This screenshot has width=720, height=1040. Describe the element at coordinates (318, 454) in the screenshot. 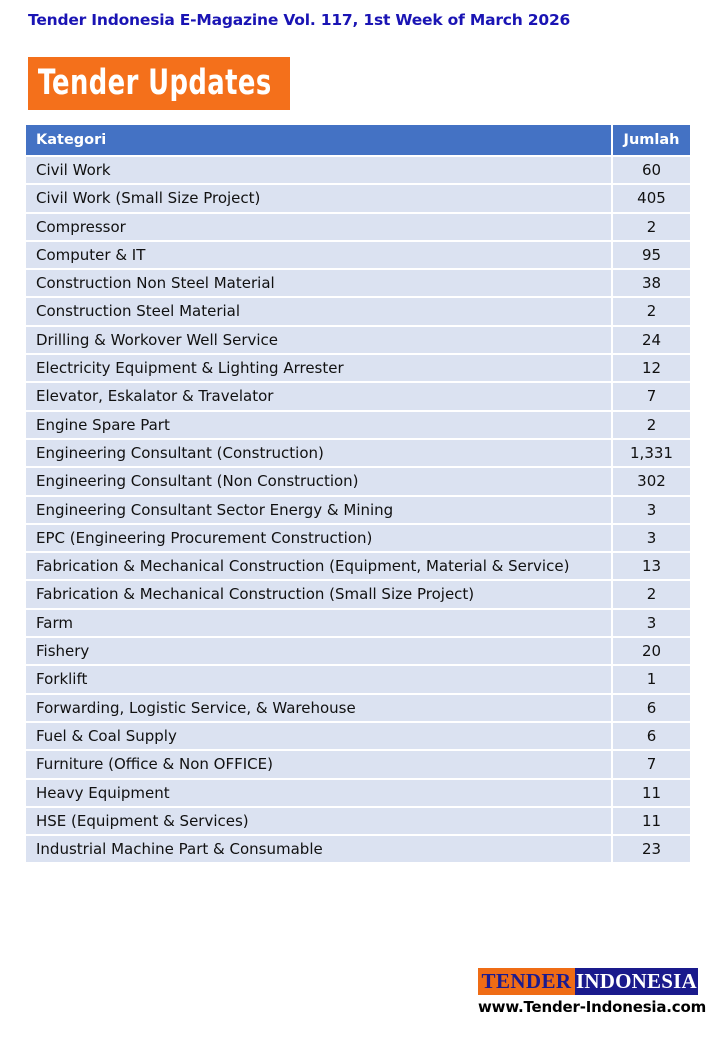

I see `cell-kategori: Engineering Consultant (Construction)` at that location.